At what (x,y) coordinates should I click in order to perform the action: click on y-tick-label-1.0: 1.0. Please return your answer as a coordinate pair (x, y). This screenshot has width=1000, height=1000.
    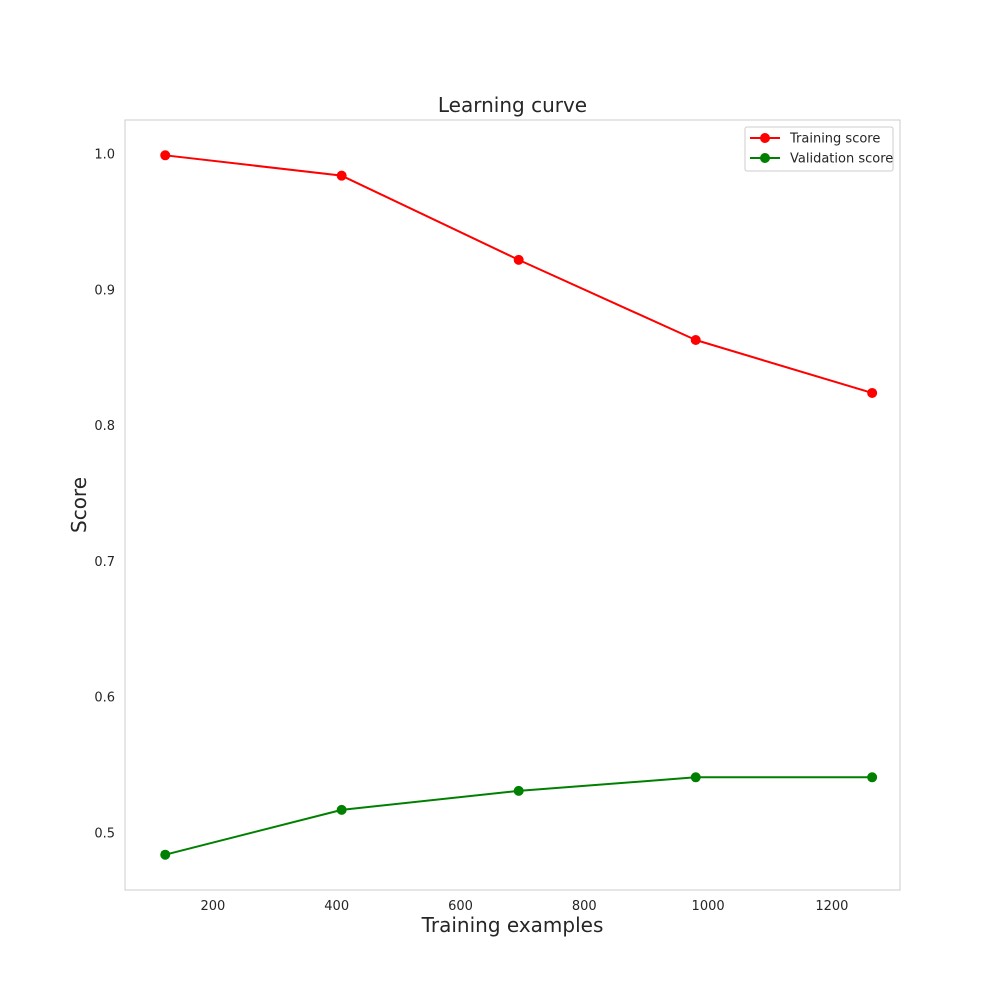
    Looking at the image, I should click on (104, 154).